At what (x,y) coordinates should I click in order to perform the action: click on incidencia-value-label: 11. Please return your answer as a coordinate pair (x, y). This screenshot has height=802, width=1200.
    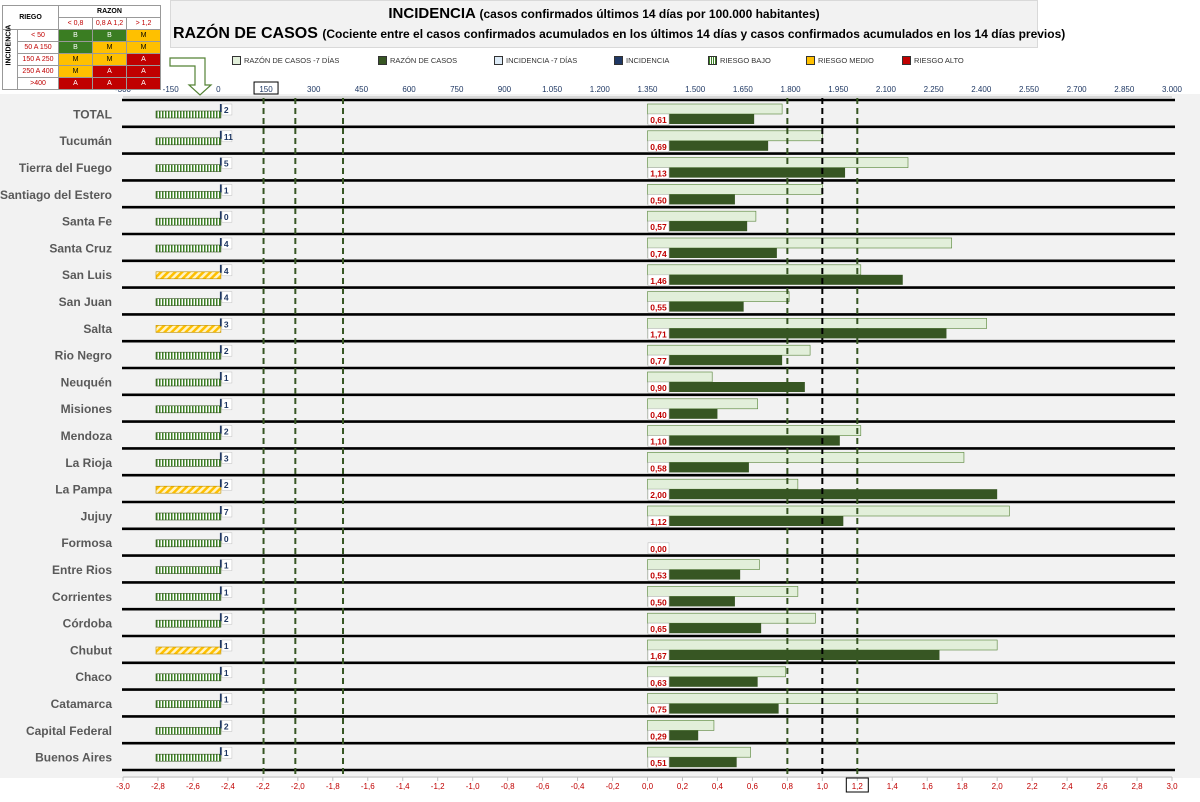
    Looking at the image, I should click on (228, 137).